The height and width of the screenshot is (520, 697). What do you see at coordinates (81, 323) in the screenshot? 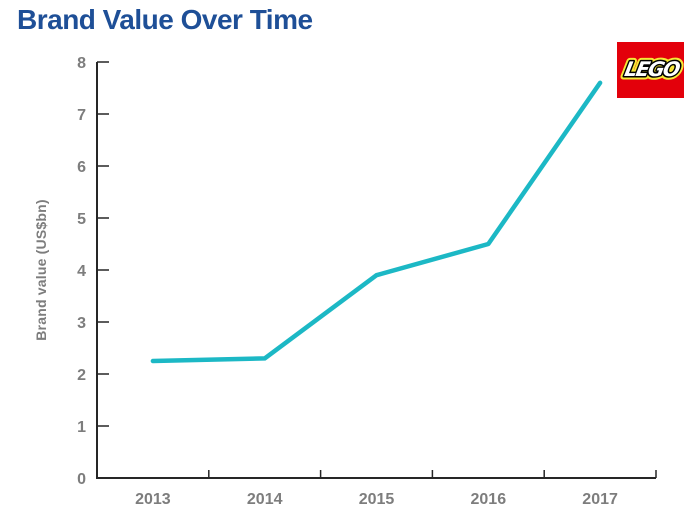
I see `y-tick-label: 3` at bounding box center [81, 323].